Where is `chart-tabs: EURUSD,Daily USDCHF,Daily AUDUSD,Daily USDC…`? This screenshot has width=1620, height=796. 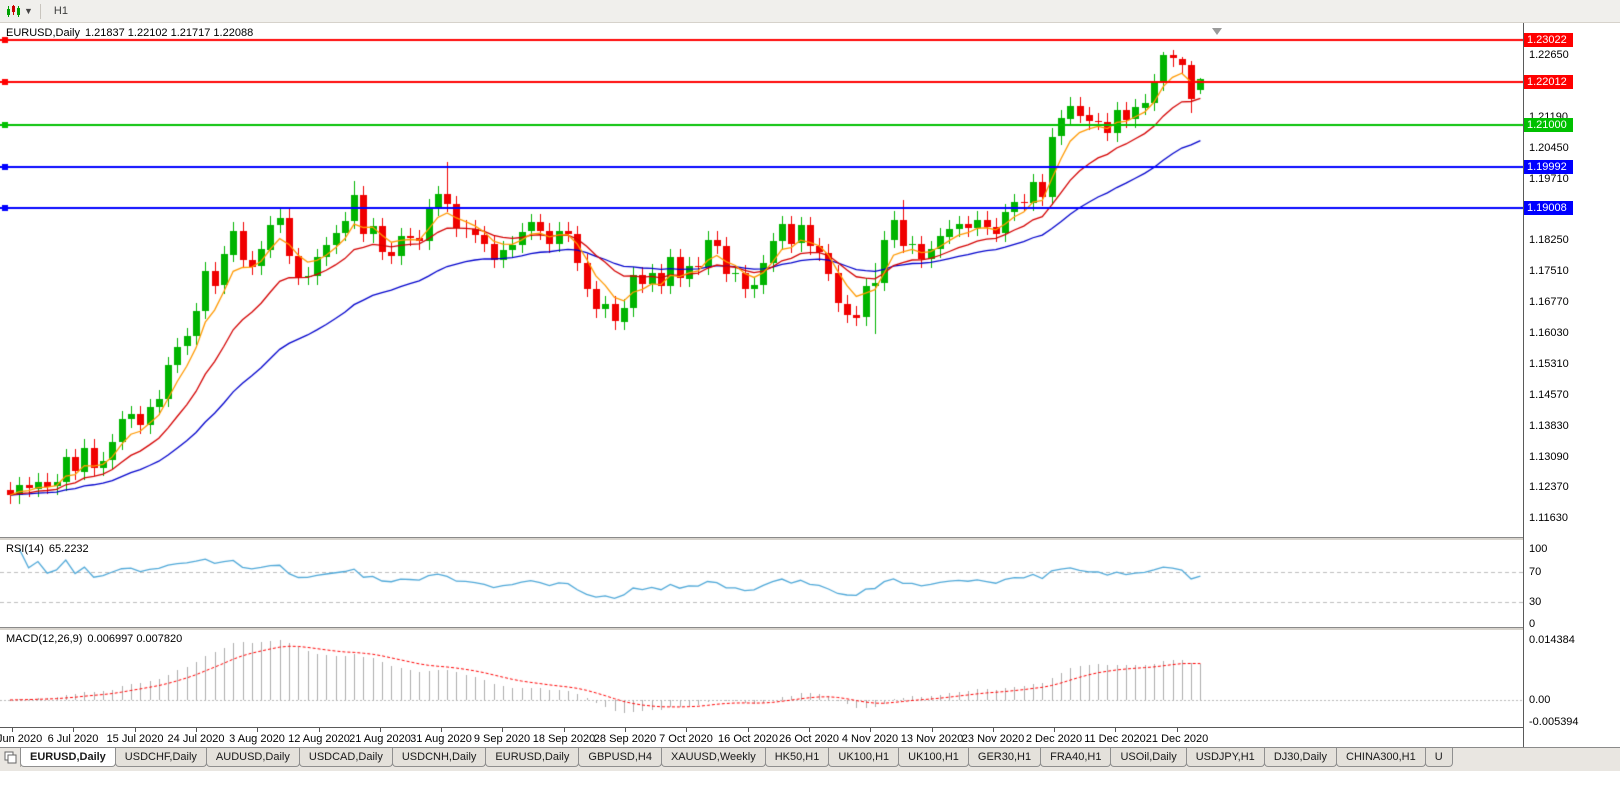 chart-tabs: EURUSD,Daily USDCHF,Daily AUDUSD,Daily USDC… is located at coordinates (736, 757).